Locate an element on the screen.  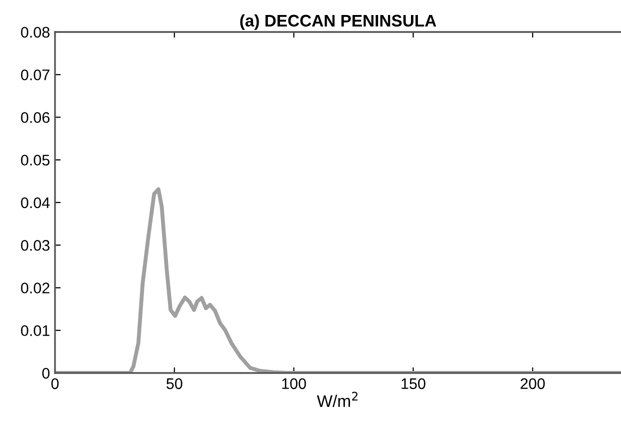
y-tick-label: 0.07 is located at coordinates (35, 74).